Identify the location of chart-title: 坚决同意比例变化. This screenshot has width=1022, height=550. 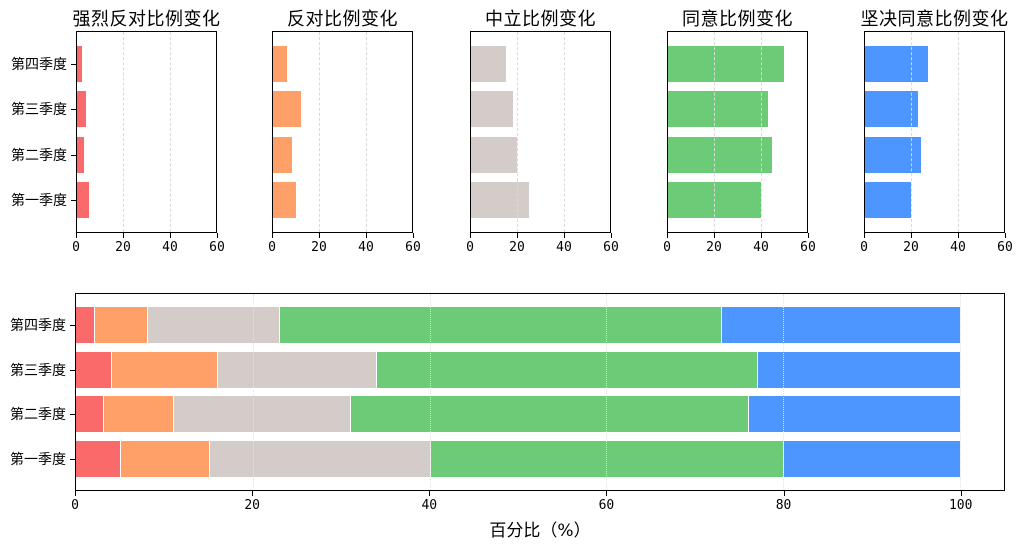
(934, 19).